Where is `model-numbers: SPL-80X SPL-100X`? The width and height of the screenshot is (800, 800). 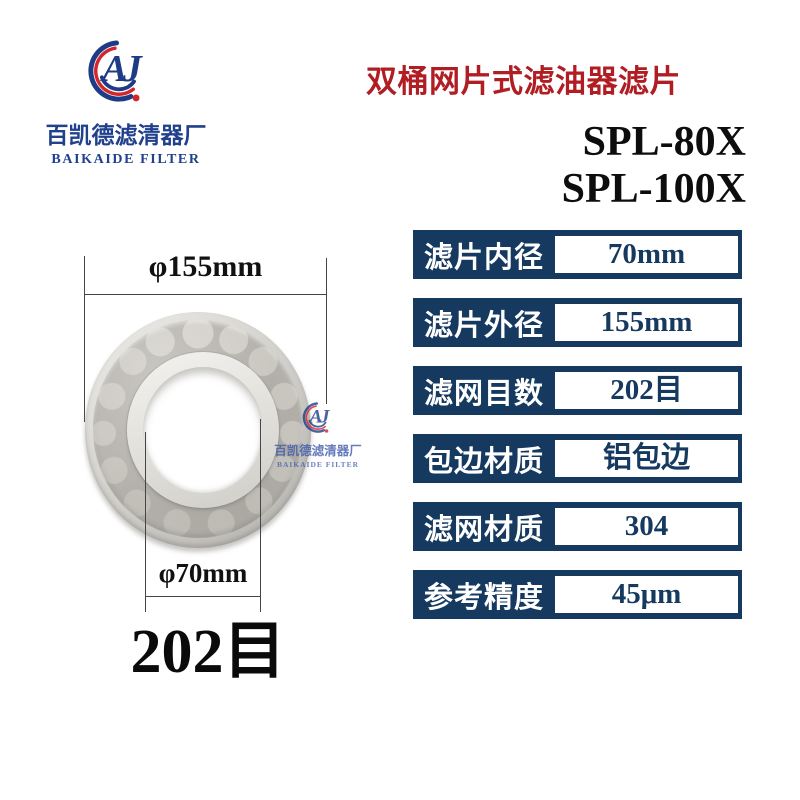
model-numbers: SPL-80X SPL-100X is located at coordinates (654, 166).